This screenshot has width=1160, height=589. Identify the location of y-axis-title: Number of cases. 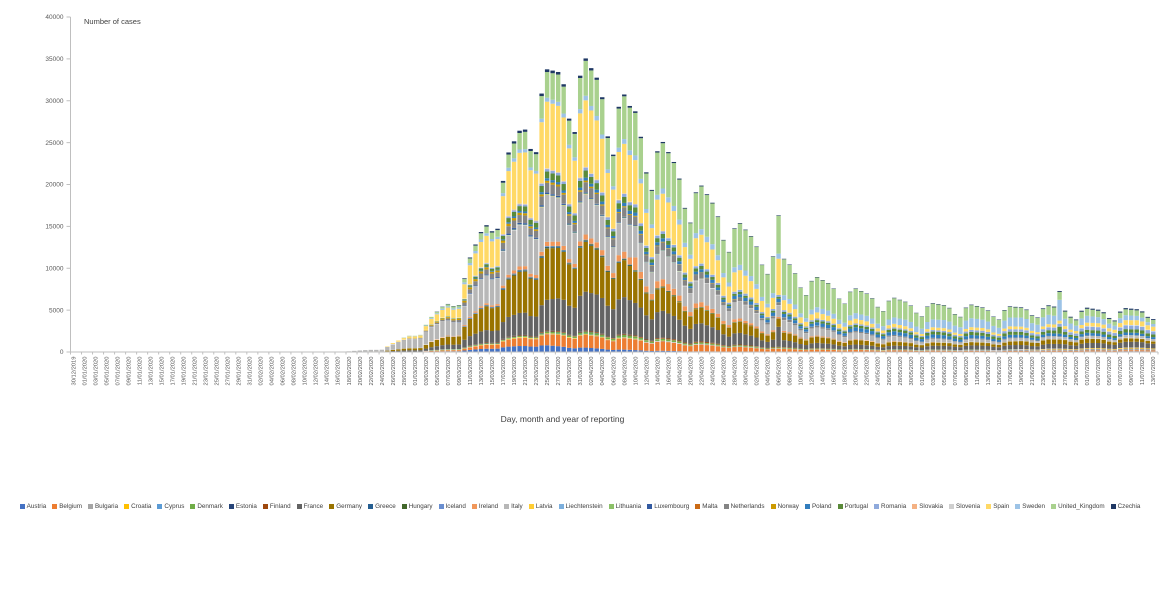
(112, 21).